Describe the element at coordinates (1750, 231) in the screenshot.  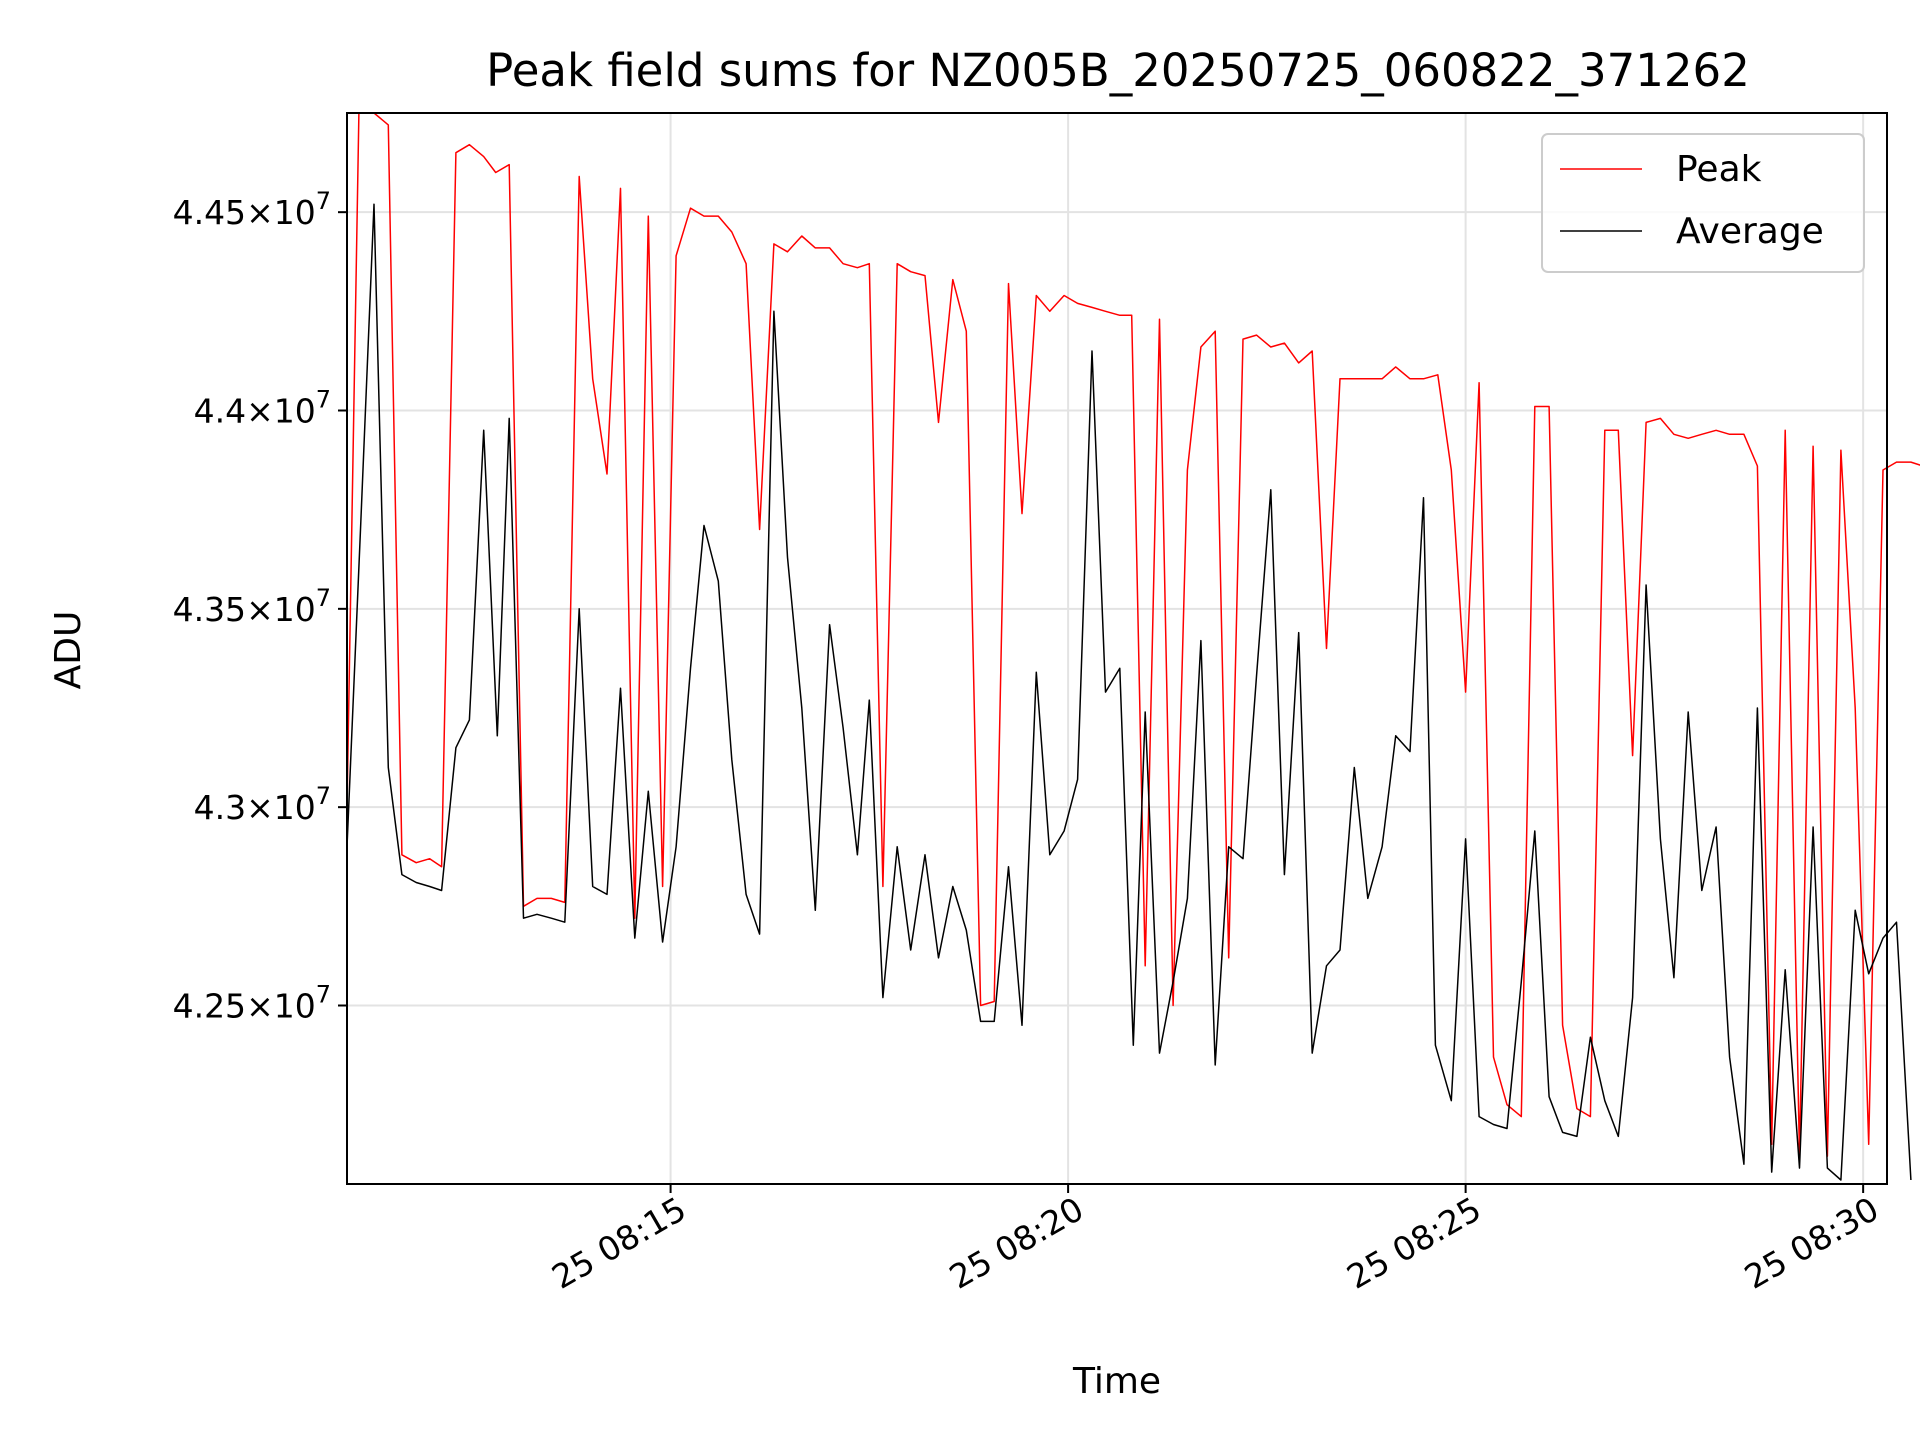
I see `legend-label-average: Average` at that location.